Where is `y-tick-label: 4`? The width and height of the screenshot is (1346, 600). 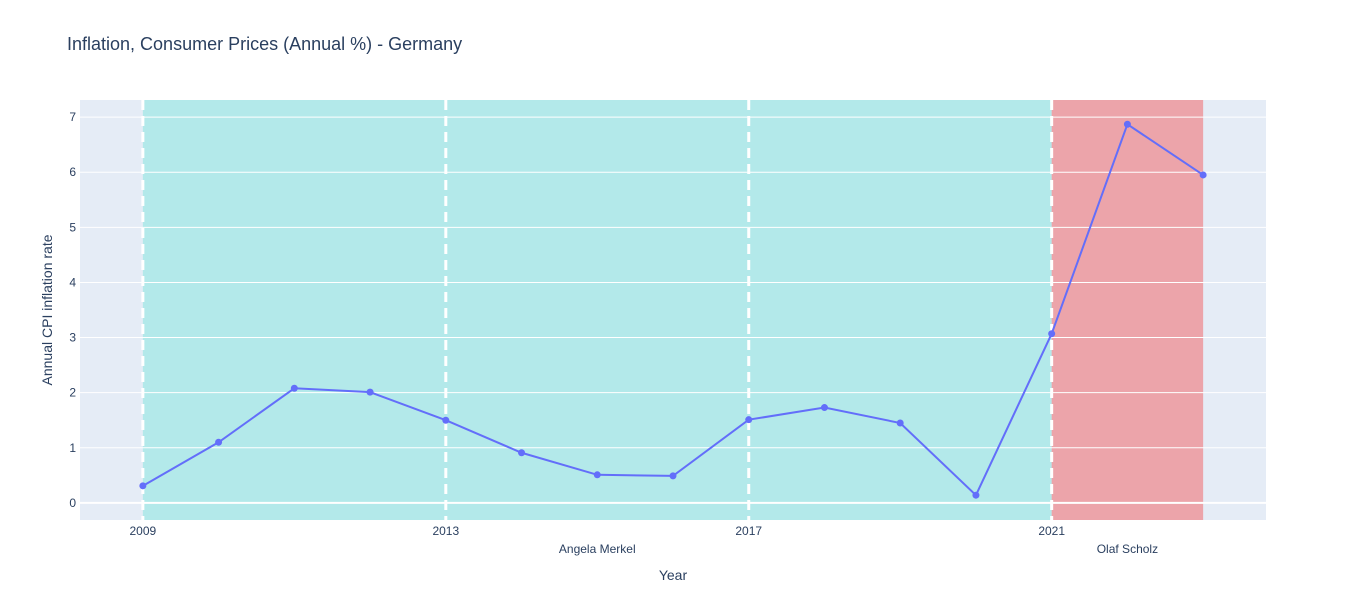 y-tick-label: 4 is located at coordinates (72, 282).